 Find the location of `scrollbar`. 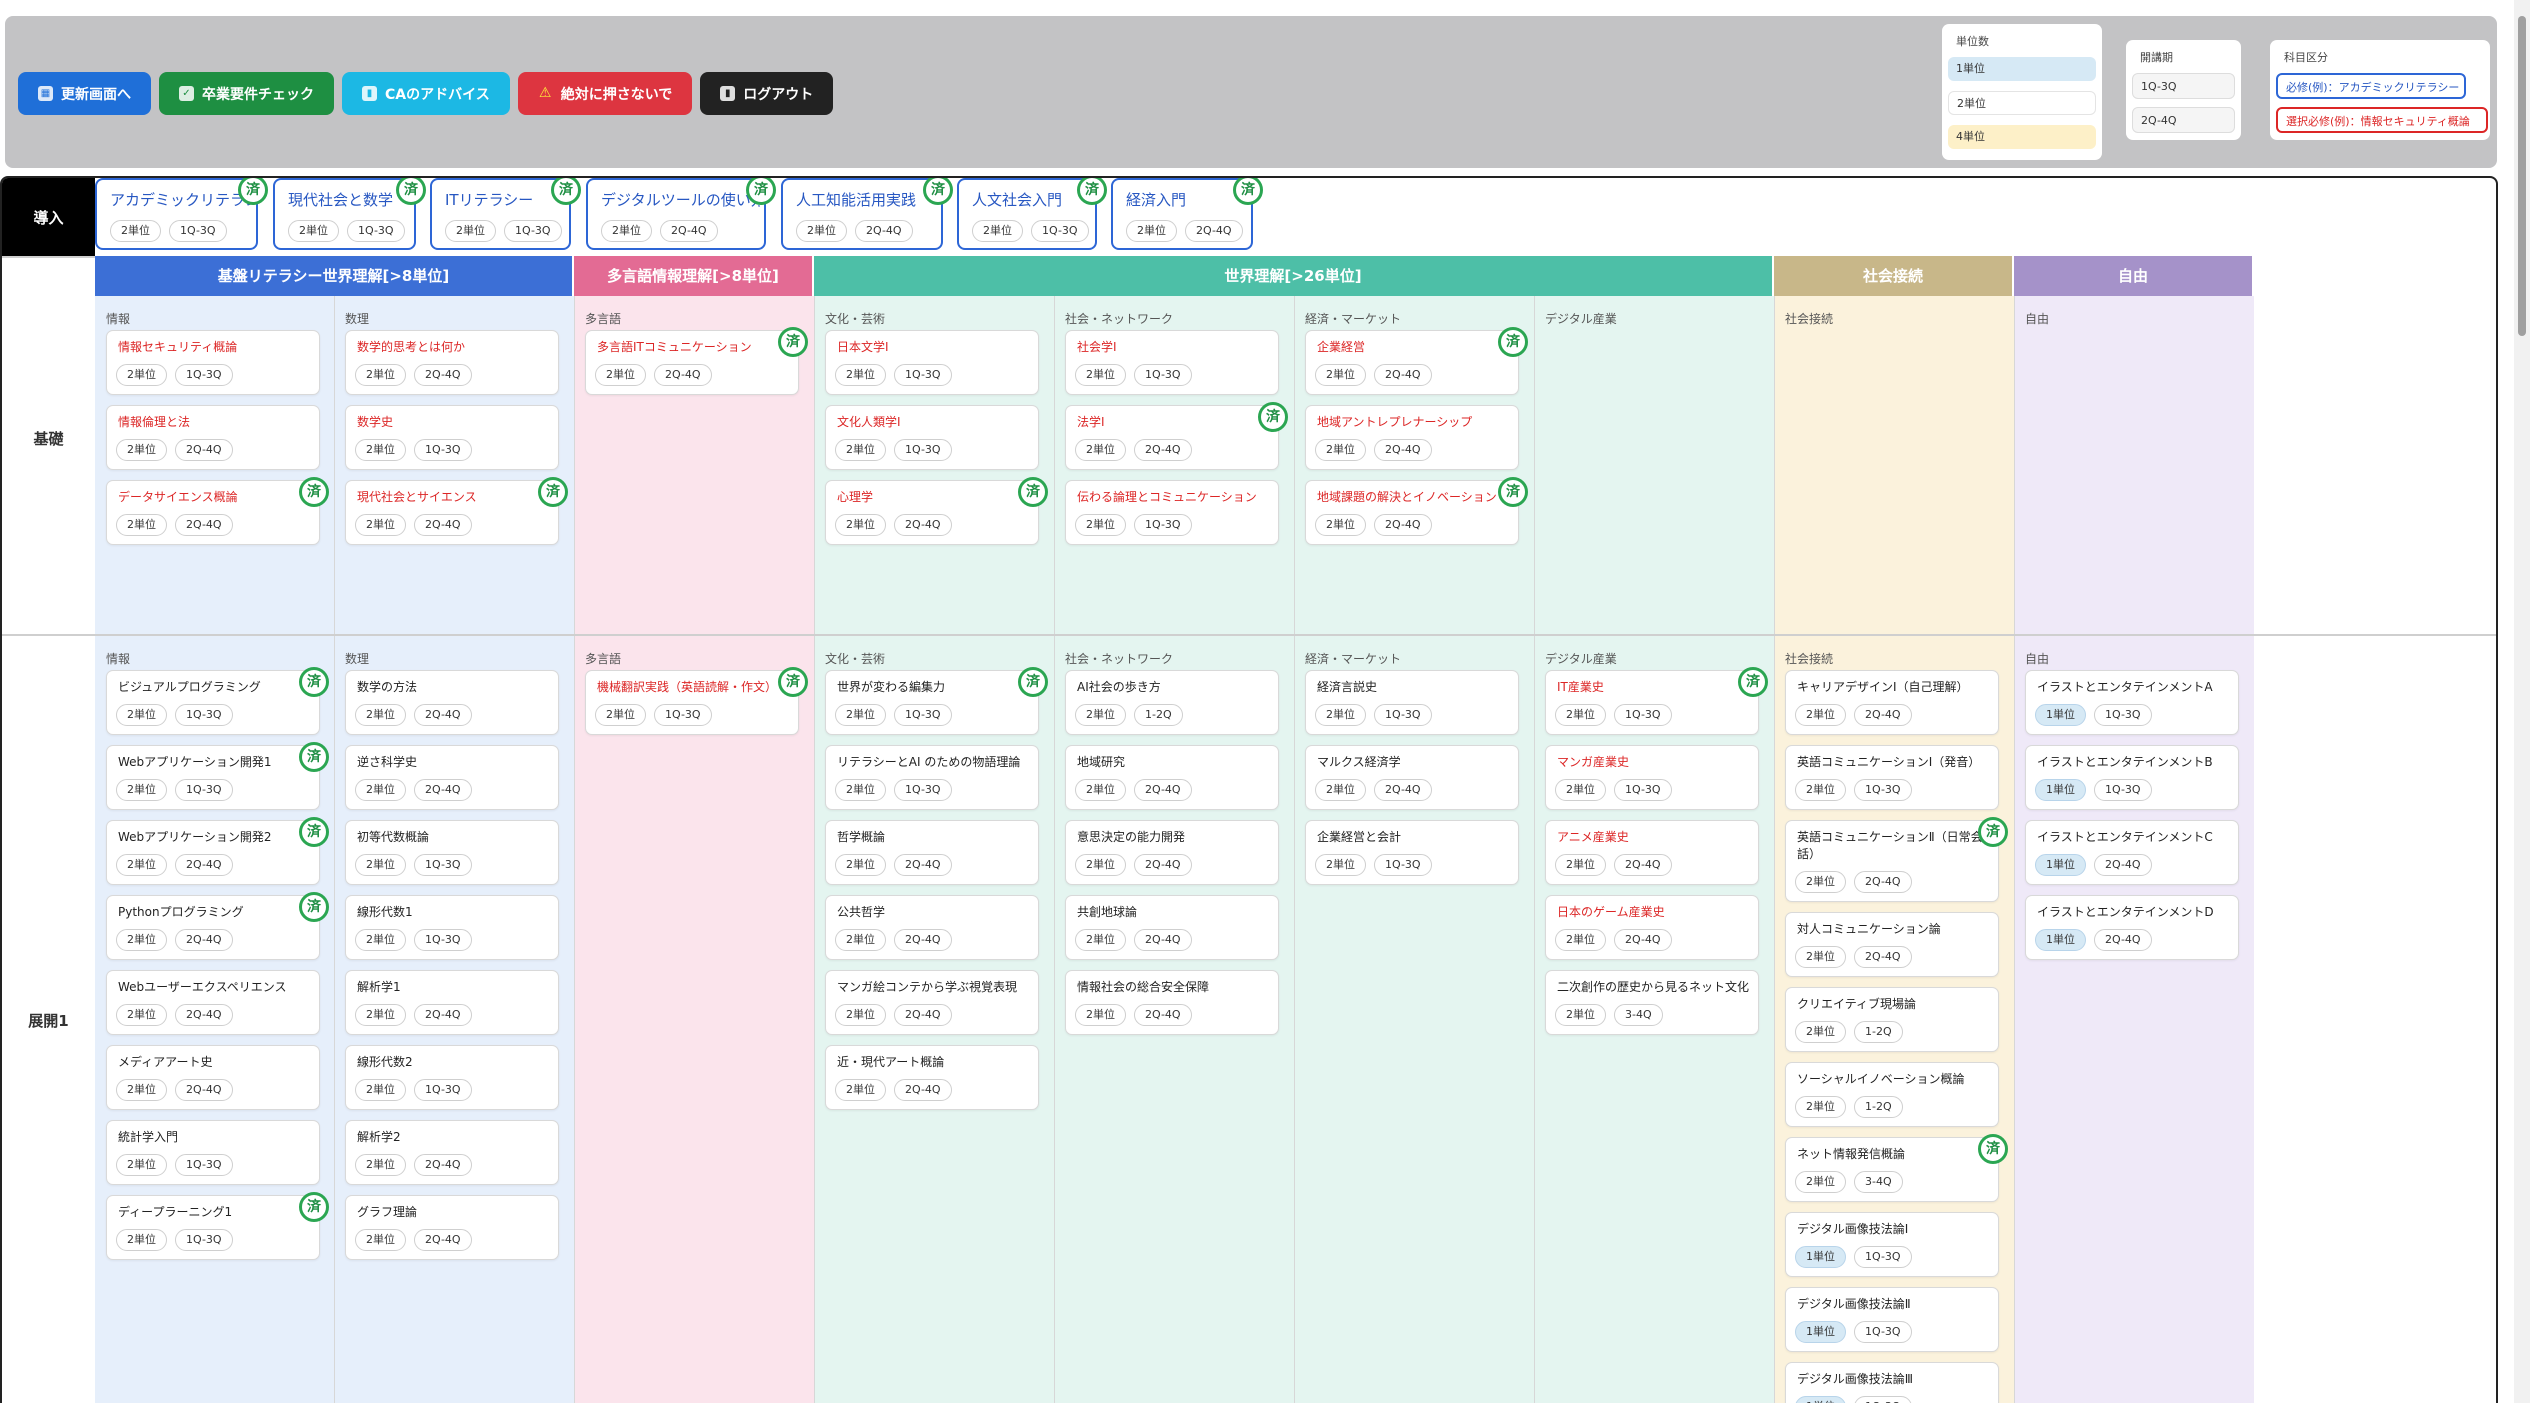

scrollbar is located at coordinates (2522, 701).